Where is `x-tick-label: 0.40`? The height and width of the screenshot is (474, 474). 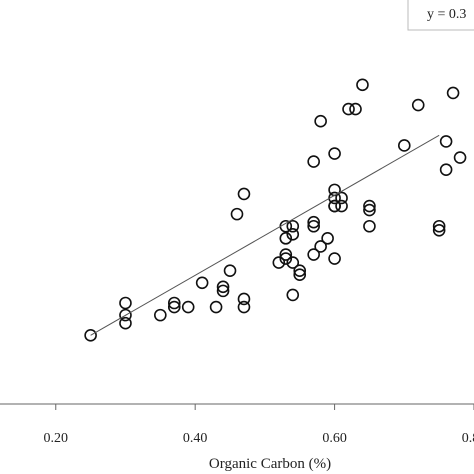 x-tick-label: 0.40 is located at coordinates (195, 438).